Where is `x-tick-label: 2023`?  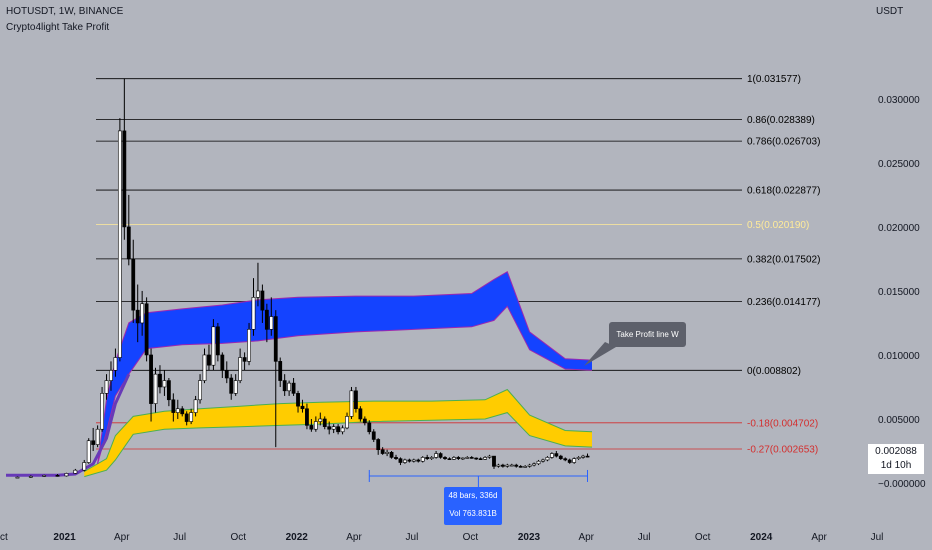 x-tick-label: 2023 is located at coordinates (529, 537).